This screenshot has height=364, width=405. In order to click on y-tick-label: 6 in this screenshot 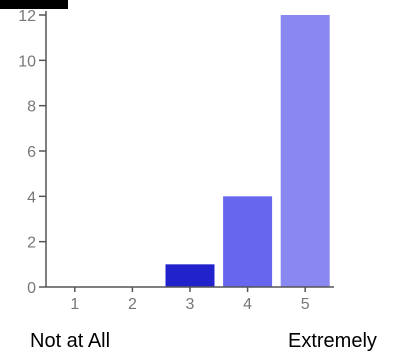, I will do `click(31, 152)`.